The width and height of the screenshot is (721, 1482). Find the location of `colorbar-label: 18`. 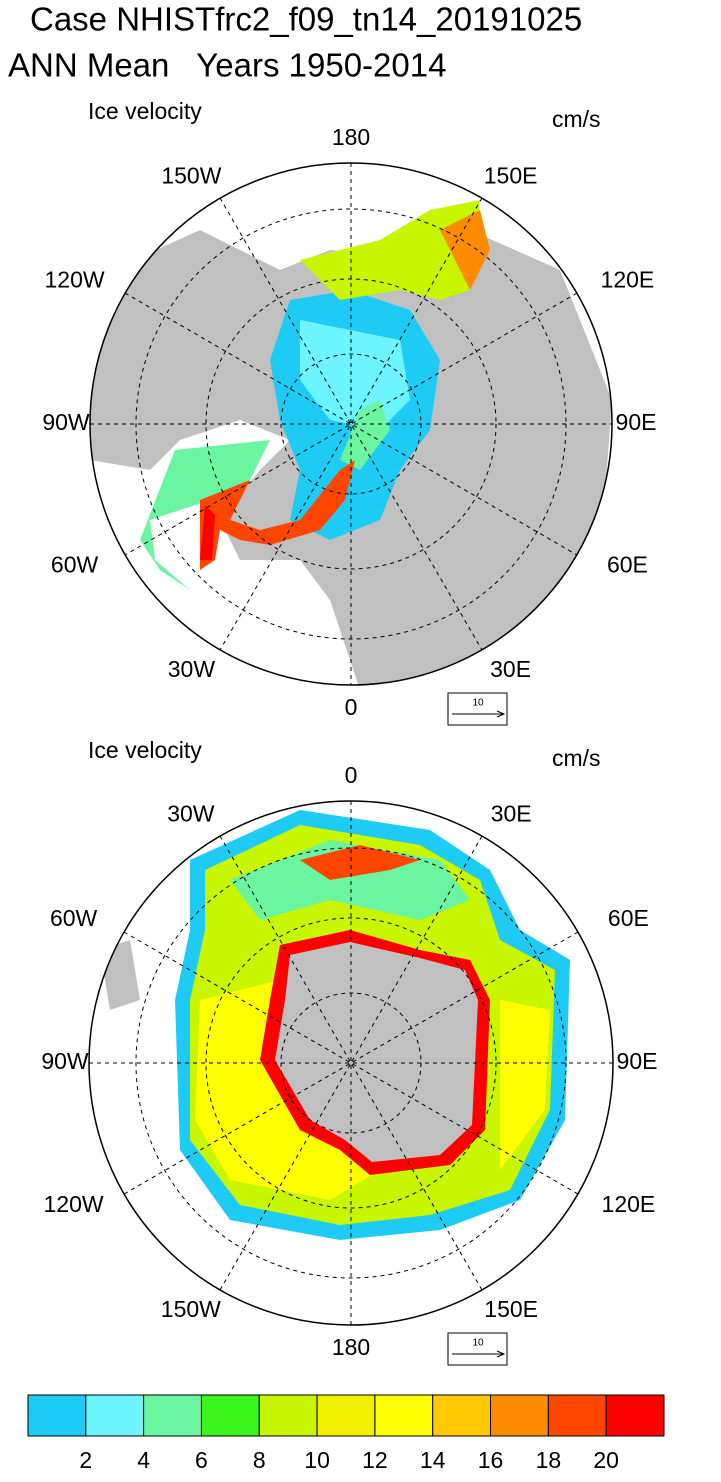

colorbar-label: 18 is located at coordinates (549, 1460).